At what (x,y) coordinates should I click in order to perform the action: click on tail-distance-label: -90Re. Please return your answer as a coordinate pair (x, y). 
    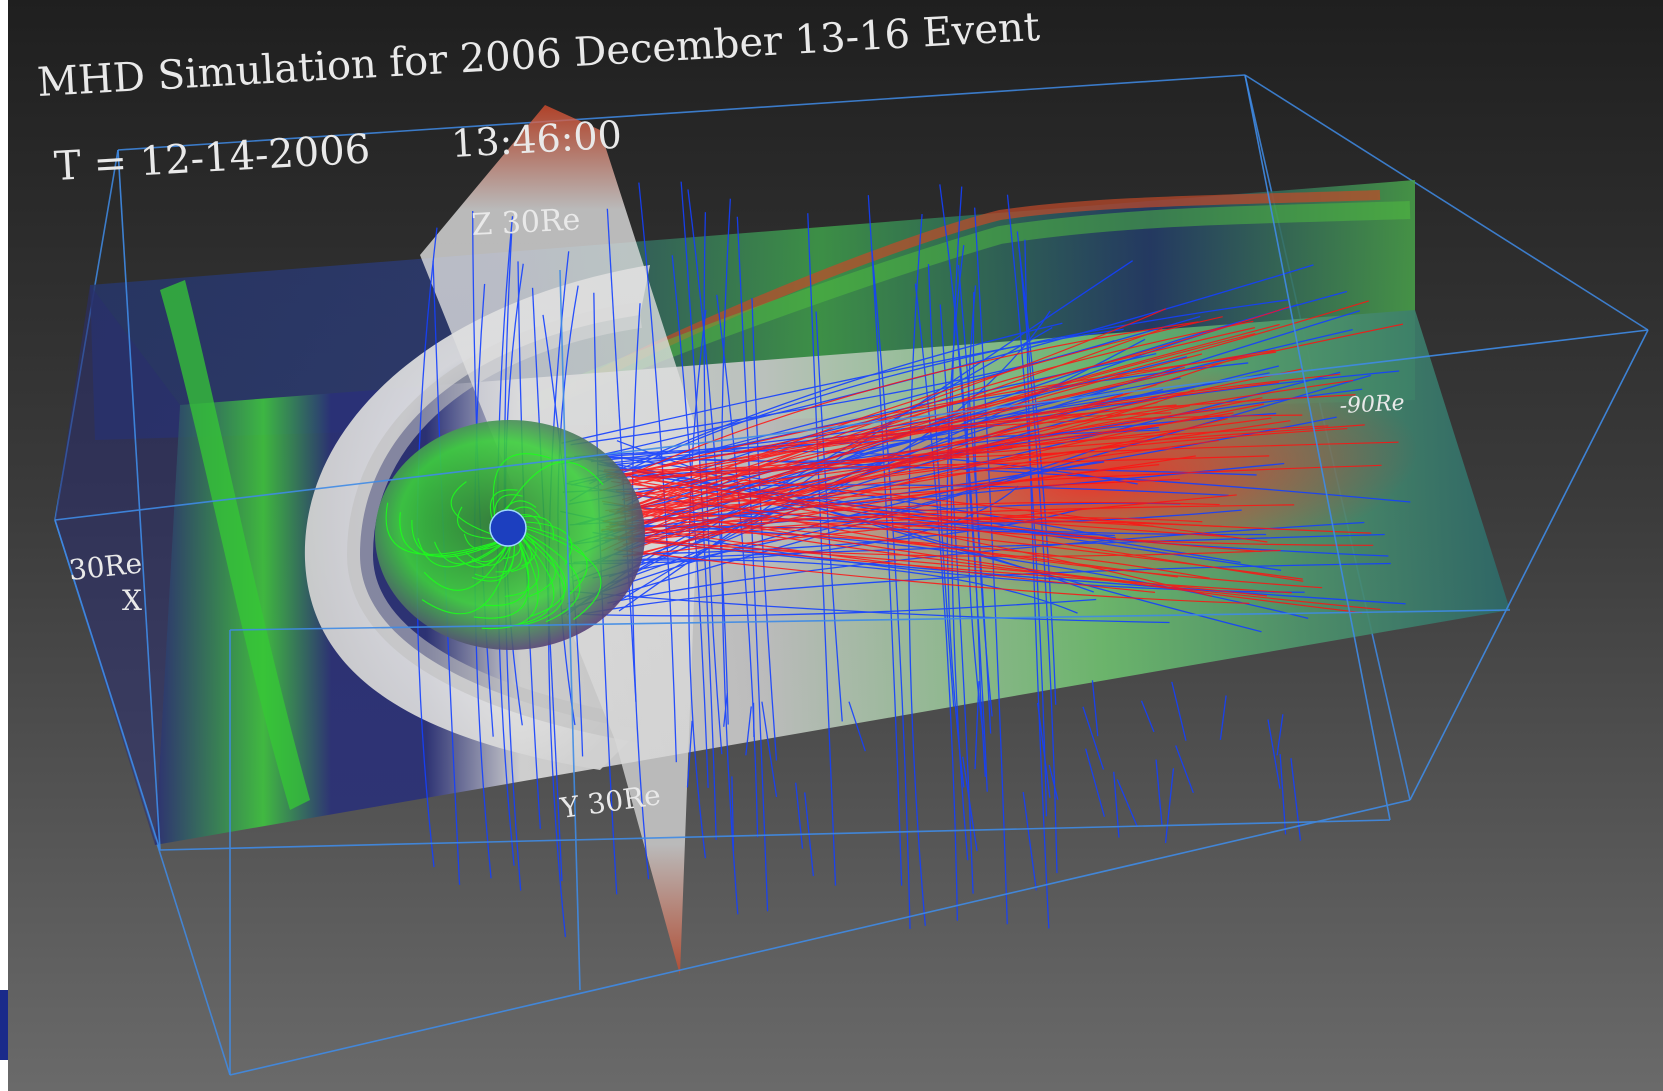
    Looking at the image, I should click on (1372, 405).